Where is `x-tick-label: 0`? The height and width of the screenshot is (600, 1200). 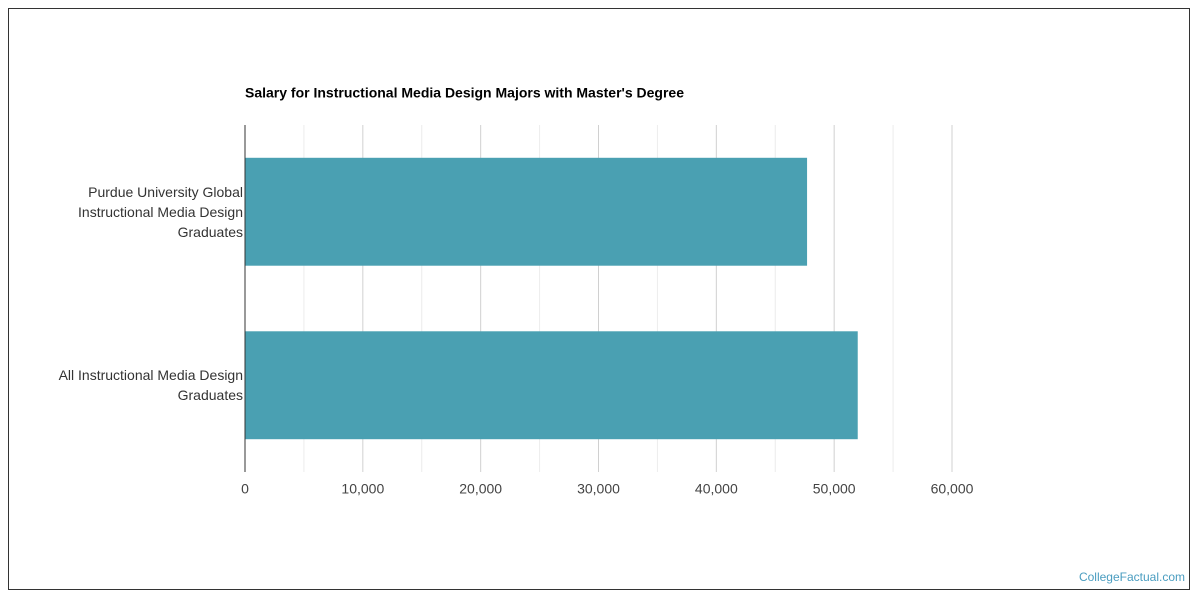 x-tick-label: 0 is located at coordinates (245, 489).